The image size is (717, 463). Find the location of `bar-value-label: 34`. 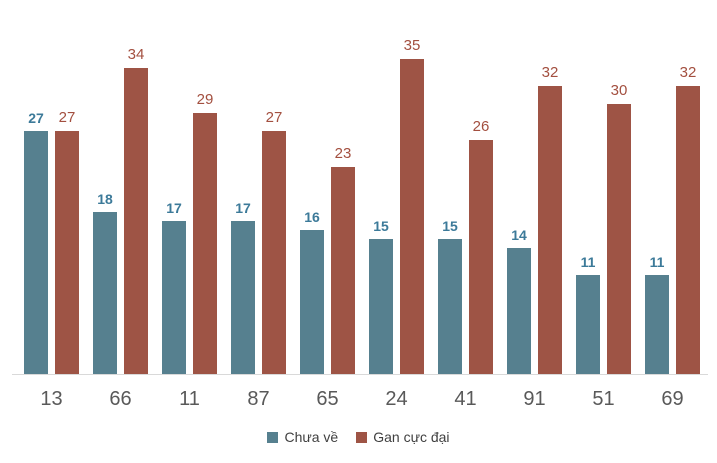

bar-value-label: 34 is located at coordinates (136, 54).